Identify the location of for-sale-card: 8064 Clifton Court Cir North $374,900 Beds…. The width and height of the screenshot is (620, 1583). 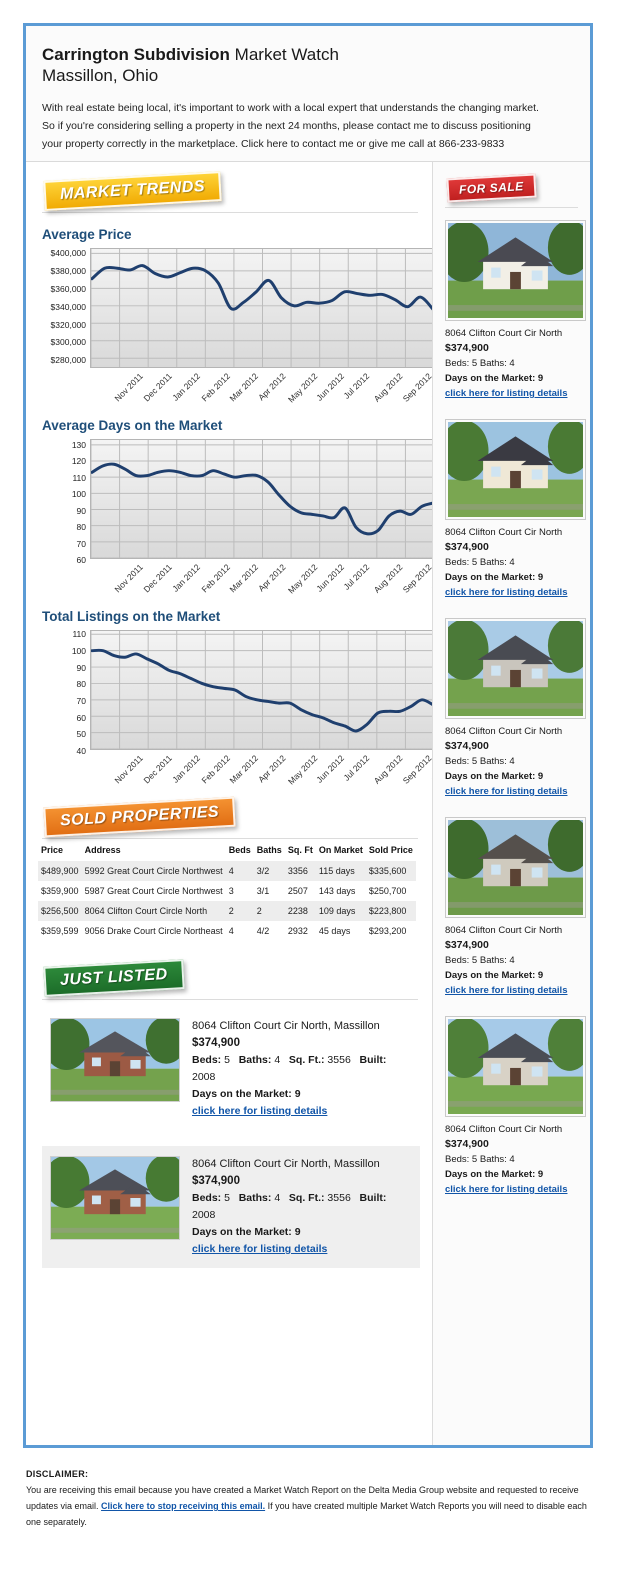
(511, 514).